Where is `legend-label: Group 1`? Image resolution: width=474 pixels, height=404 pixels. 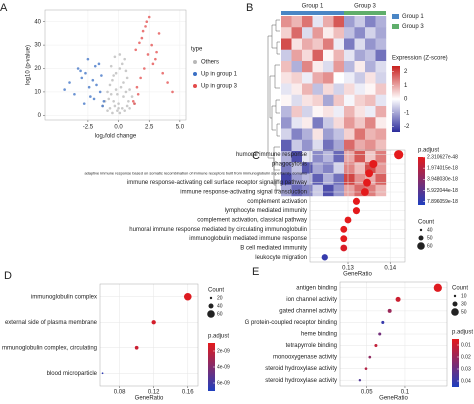
legend-label: Group 1 is located at coordinates (413, 17).